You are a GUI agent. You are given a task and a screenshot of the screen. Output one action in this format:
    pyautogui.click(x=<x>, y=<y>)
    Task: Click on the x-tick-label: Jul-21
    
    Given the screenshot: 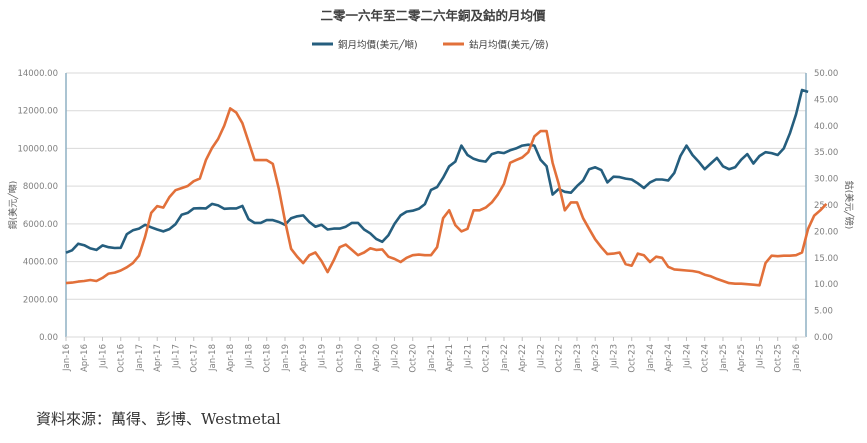 What is the action you would take?
    pyautogui.click(x=468, y=356)
    